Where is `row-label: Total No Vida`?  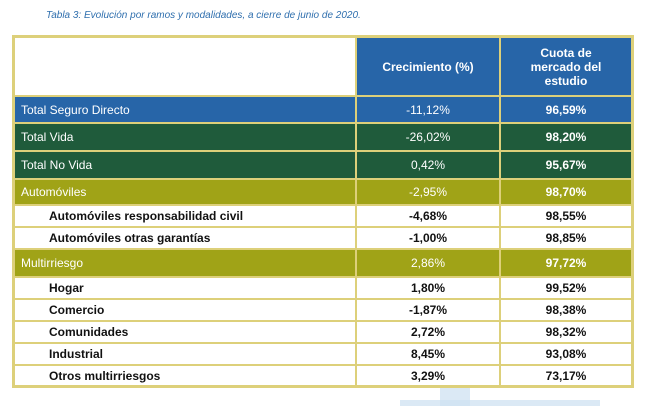
row-label: Total No Vida is located at coordinates (186, 165).